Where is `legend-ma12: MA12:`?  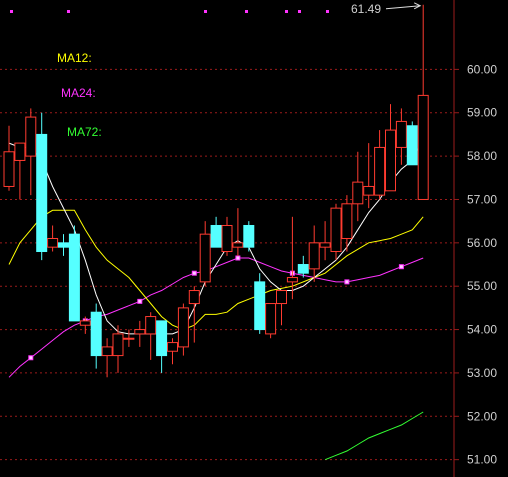
legend-ma12: MA12: is located at coordinates (74, 58).